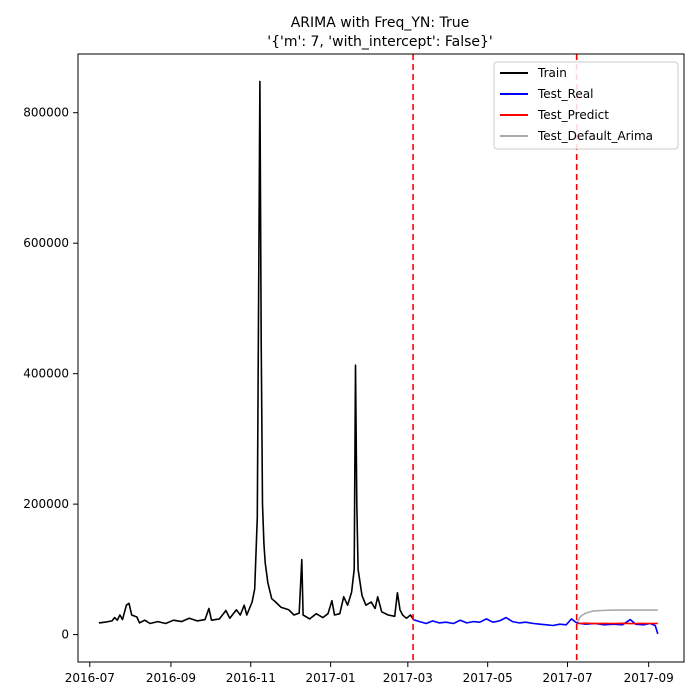 Image resolution: width=700 pixels, height=700 pixels. I want to click on y-tick-label: 800000, so click(46, 113).